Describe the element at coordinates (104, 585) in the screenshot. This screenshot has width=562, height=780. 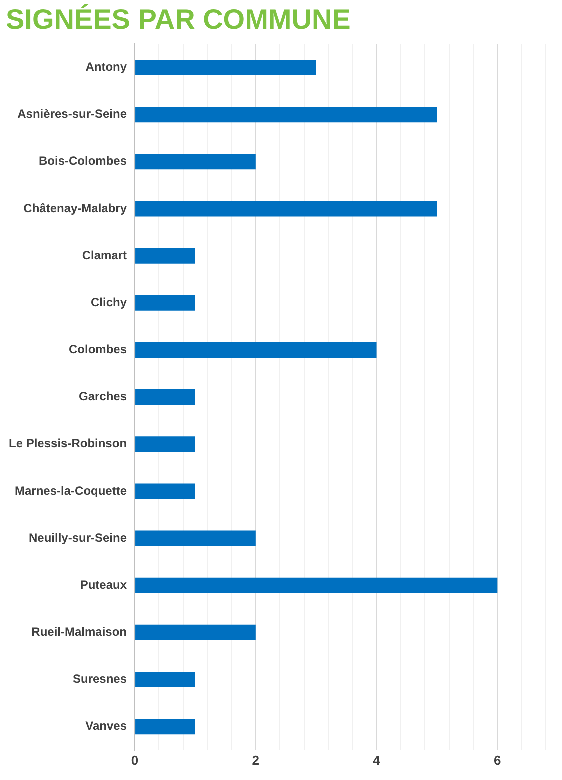
I see `y-tick-label: Puteaux` at that location.